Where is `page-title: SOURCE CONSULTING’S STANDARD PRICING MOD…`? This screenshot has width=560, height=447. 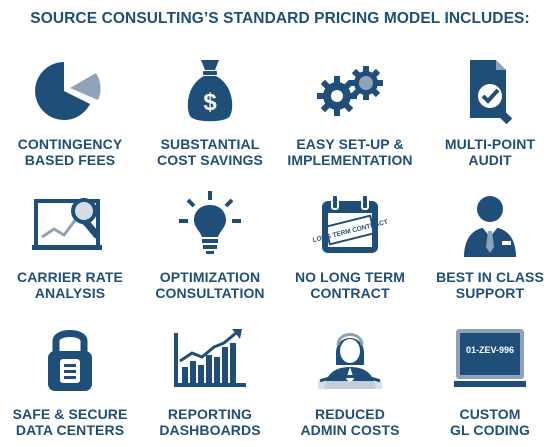
page-title: SOURCE CONSULTING’S STANDARD PRICING MOD… is located at coordinates (280, 18).